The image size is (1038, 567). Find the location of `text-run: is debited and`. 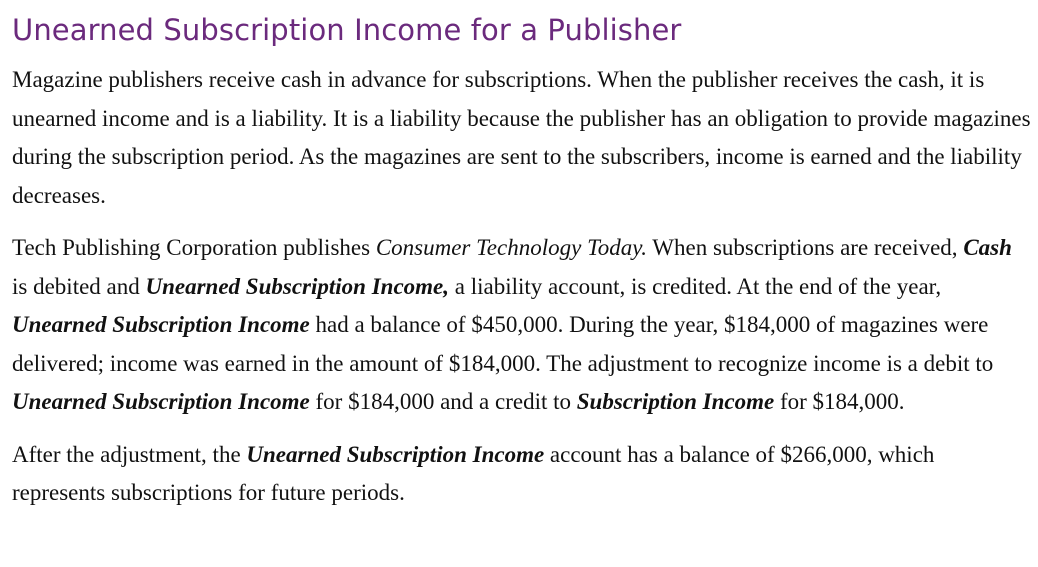

text-run: is debited and is located at coordinates (79, 286).